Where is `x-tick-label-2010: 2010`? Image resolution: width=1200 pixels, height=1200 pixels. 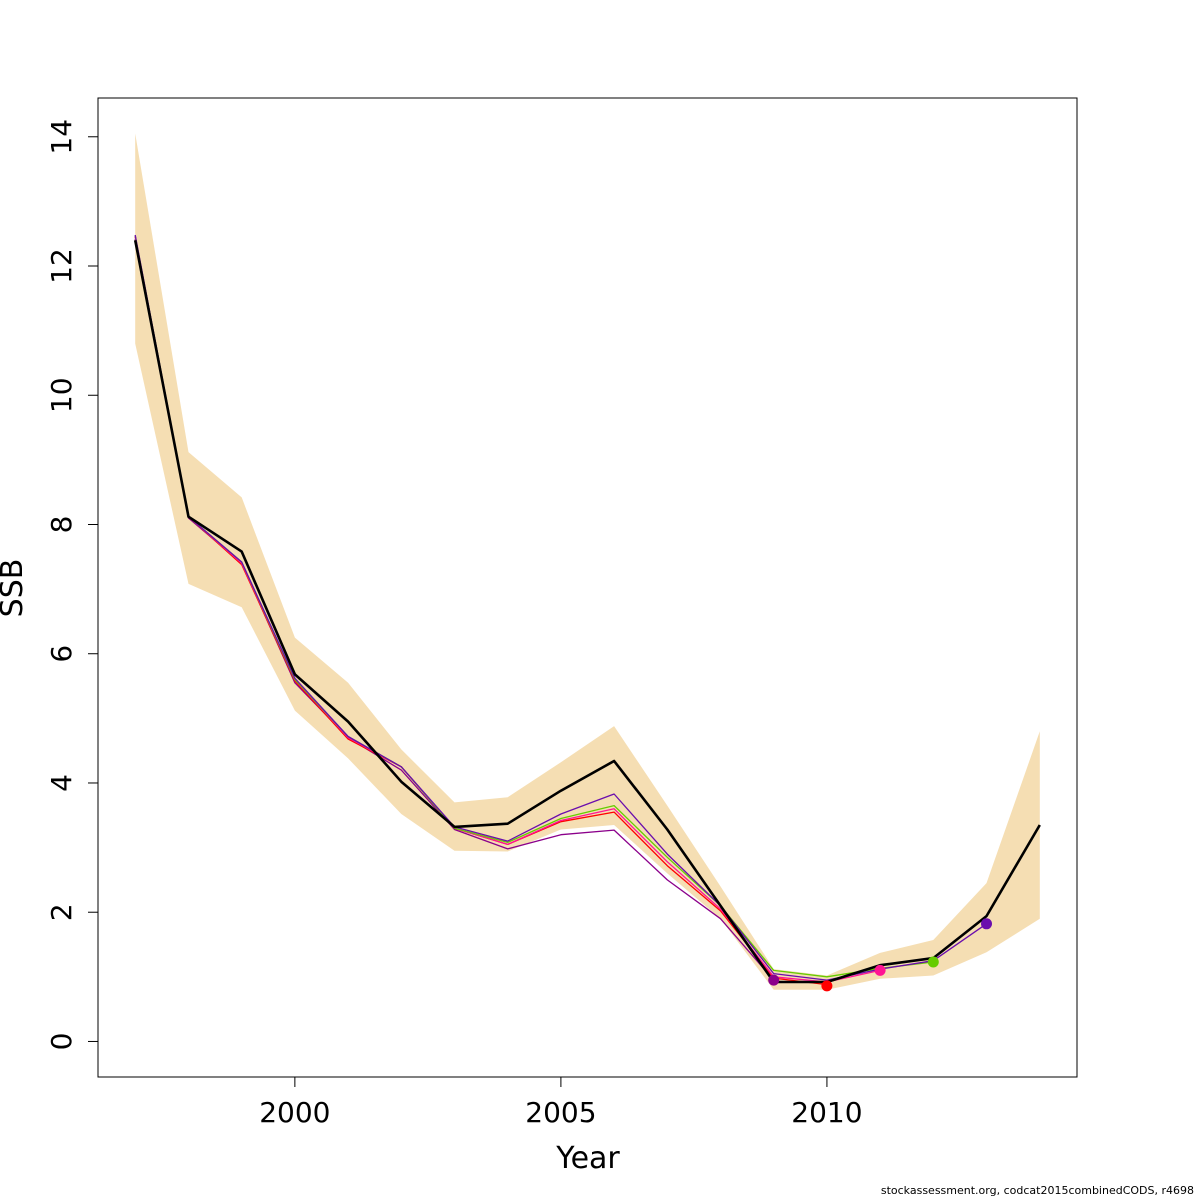 x-tick-label-2010: 2010 is located at coordinates (826, 1112).